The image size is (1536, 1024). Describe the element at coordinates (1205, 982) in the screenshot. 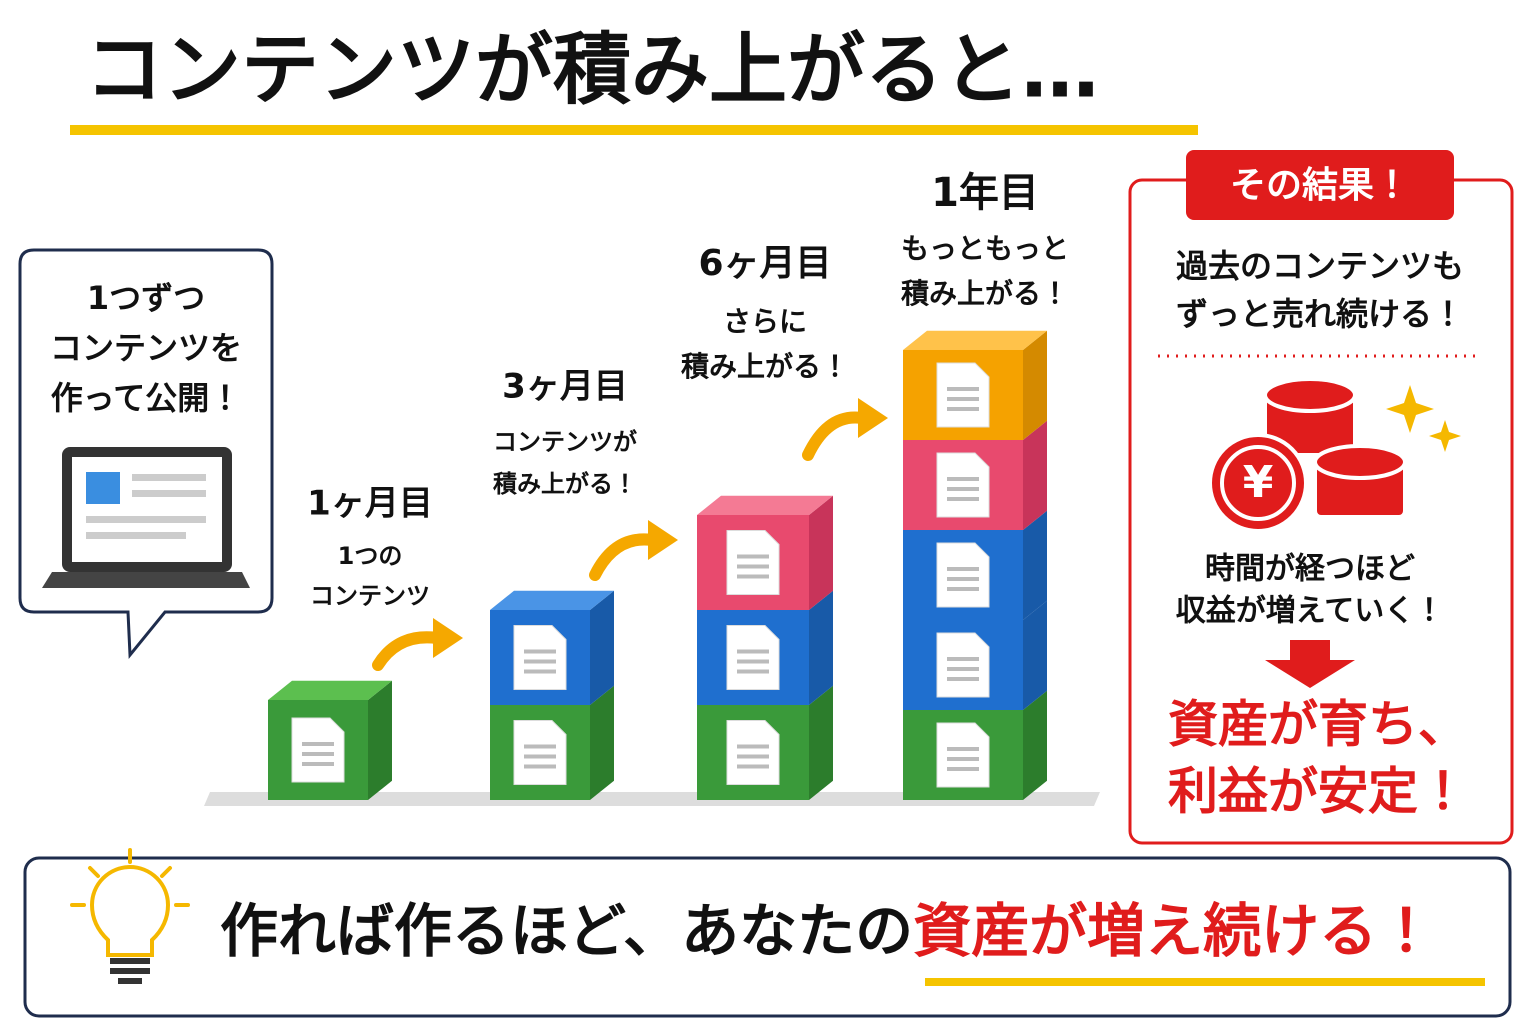

I see `highlight-underline` at that location.